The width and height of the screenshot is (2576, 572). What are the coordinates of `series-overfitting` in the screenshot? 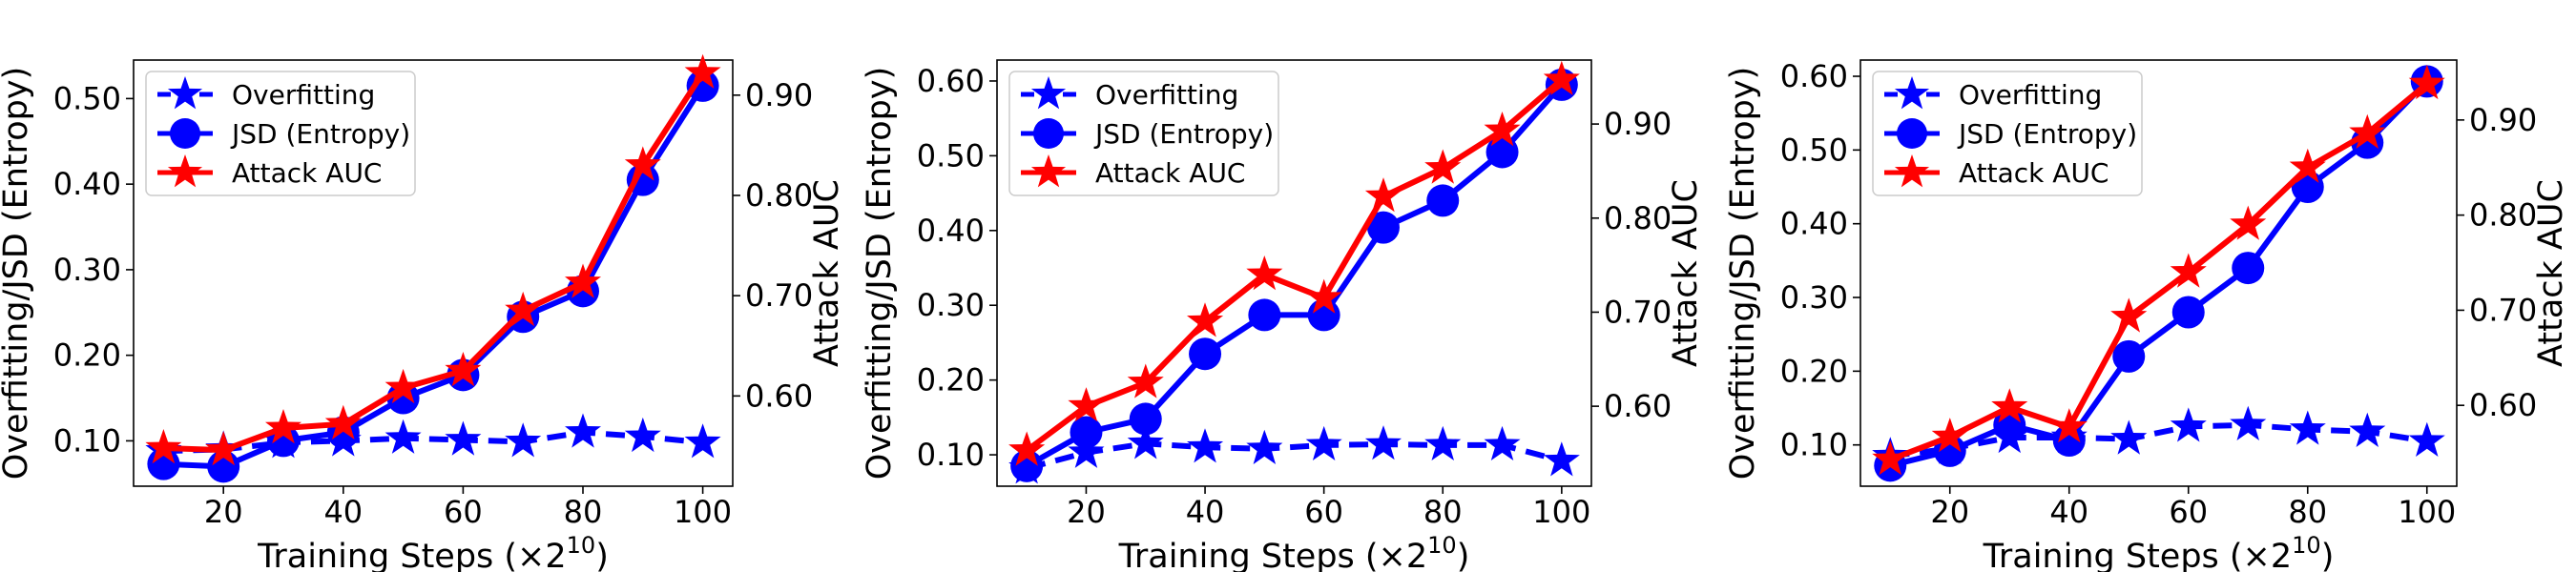 It's located at (1294, 454).